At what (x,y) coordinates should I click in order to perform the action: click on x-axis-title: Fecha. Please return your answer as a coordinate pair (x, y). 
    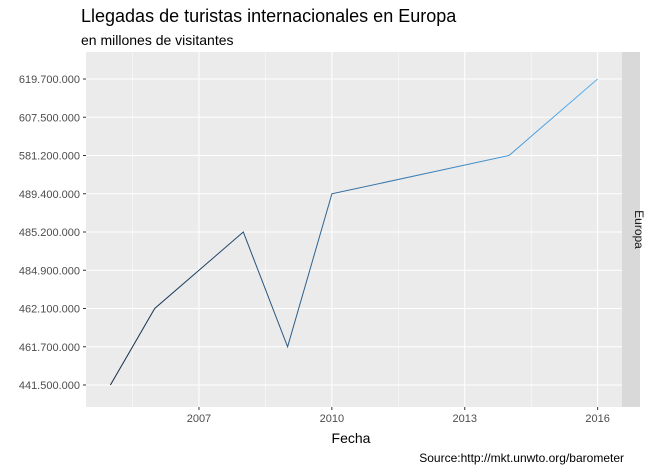
    Looking at the image, I should click on (351, 438).